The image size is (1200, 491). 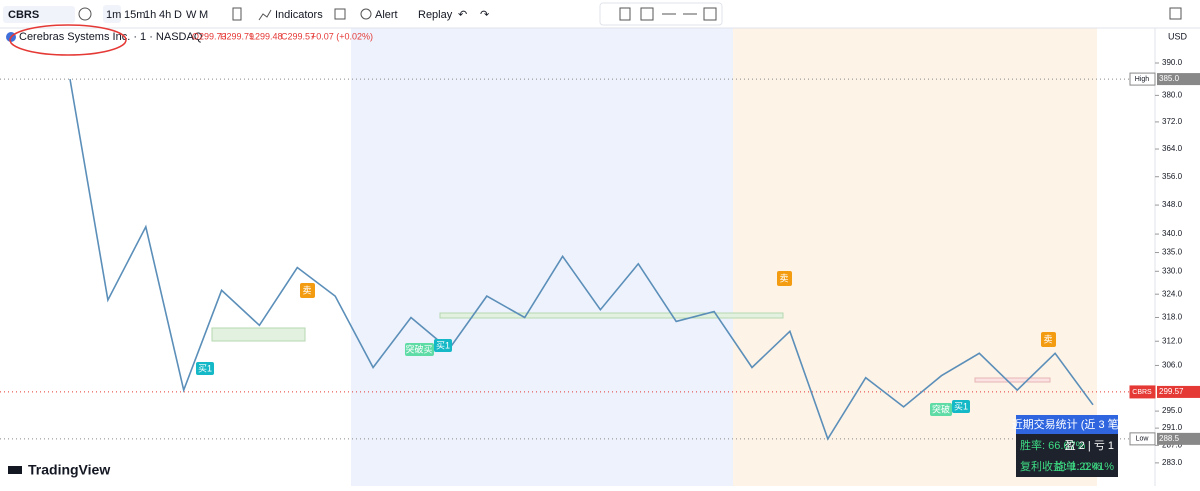 I want to click on price-badge-value: 299.57, so click(x=1171, y=391).